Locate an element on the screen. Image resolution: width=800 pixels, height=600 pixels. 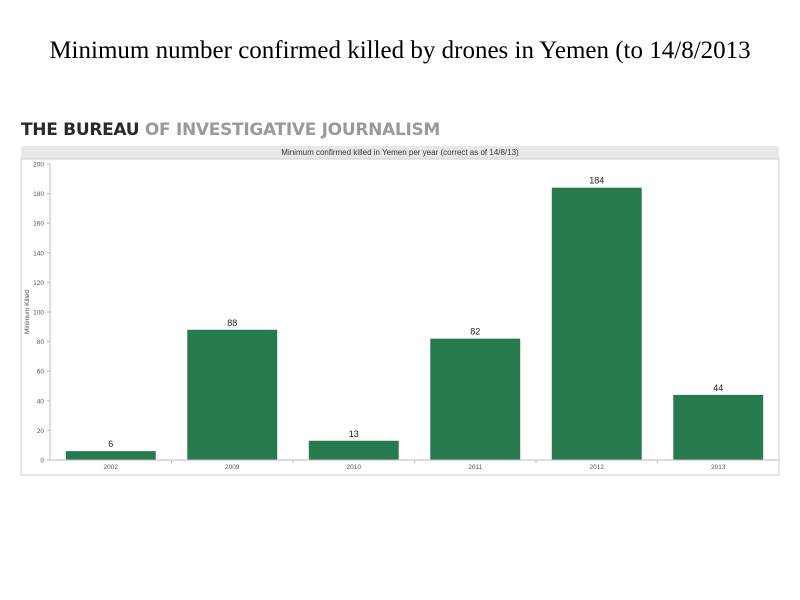
y-tick-label: 100 is located at coordinates (38, 313).